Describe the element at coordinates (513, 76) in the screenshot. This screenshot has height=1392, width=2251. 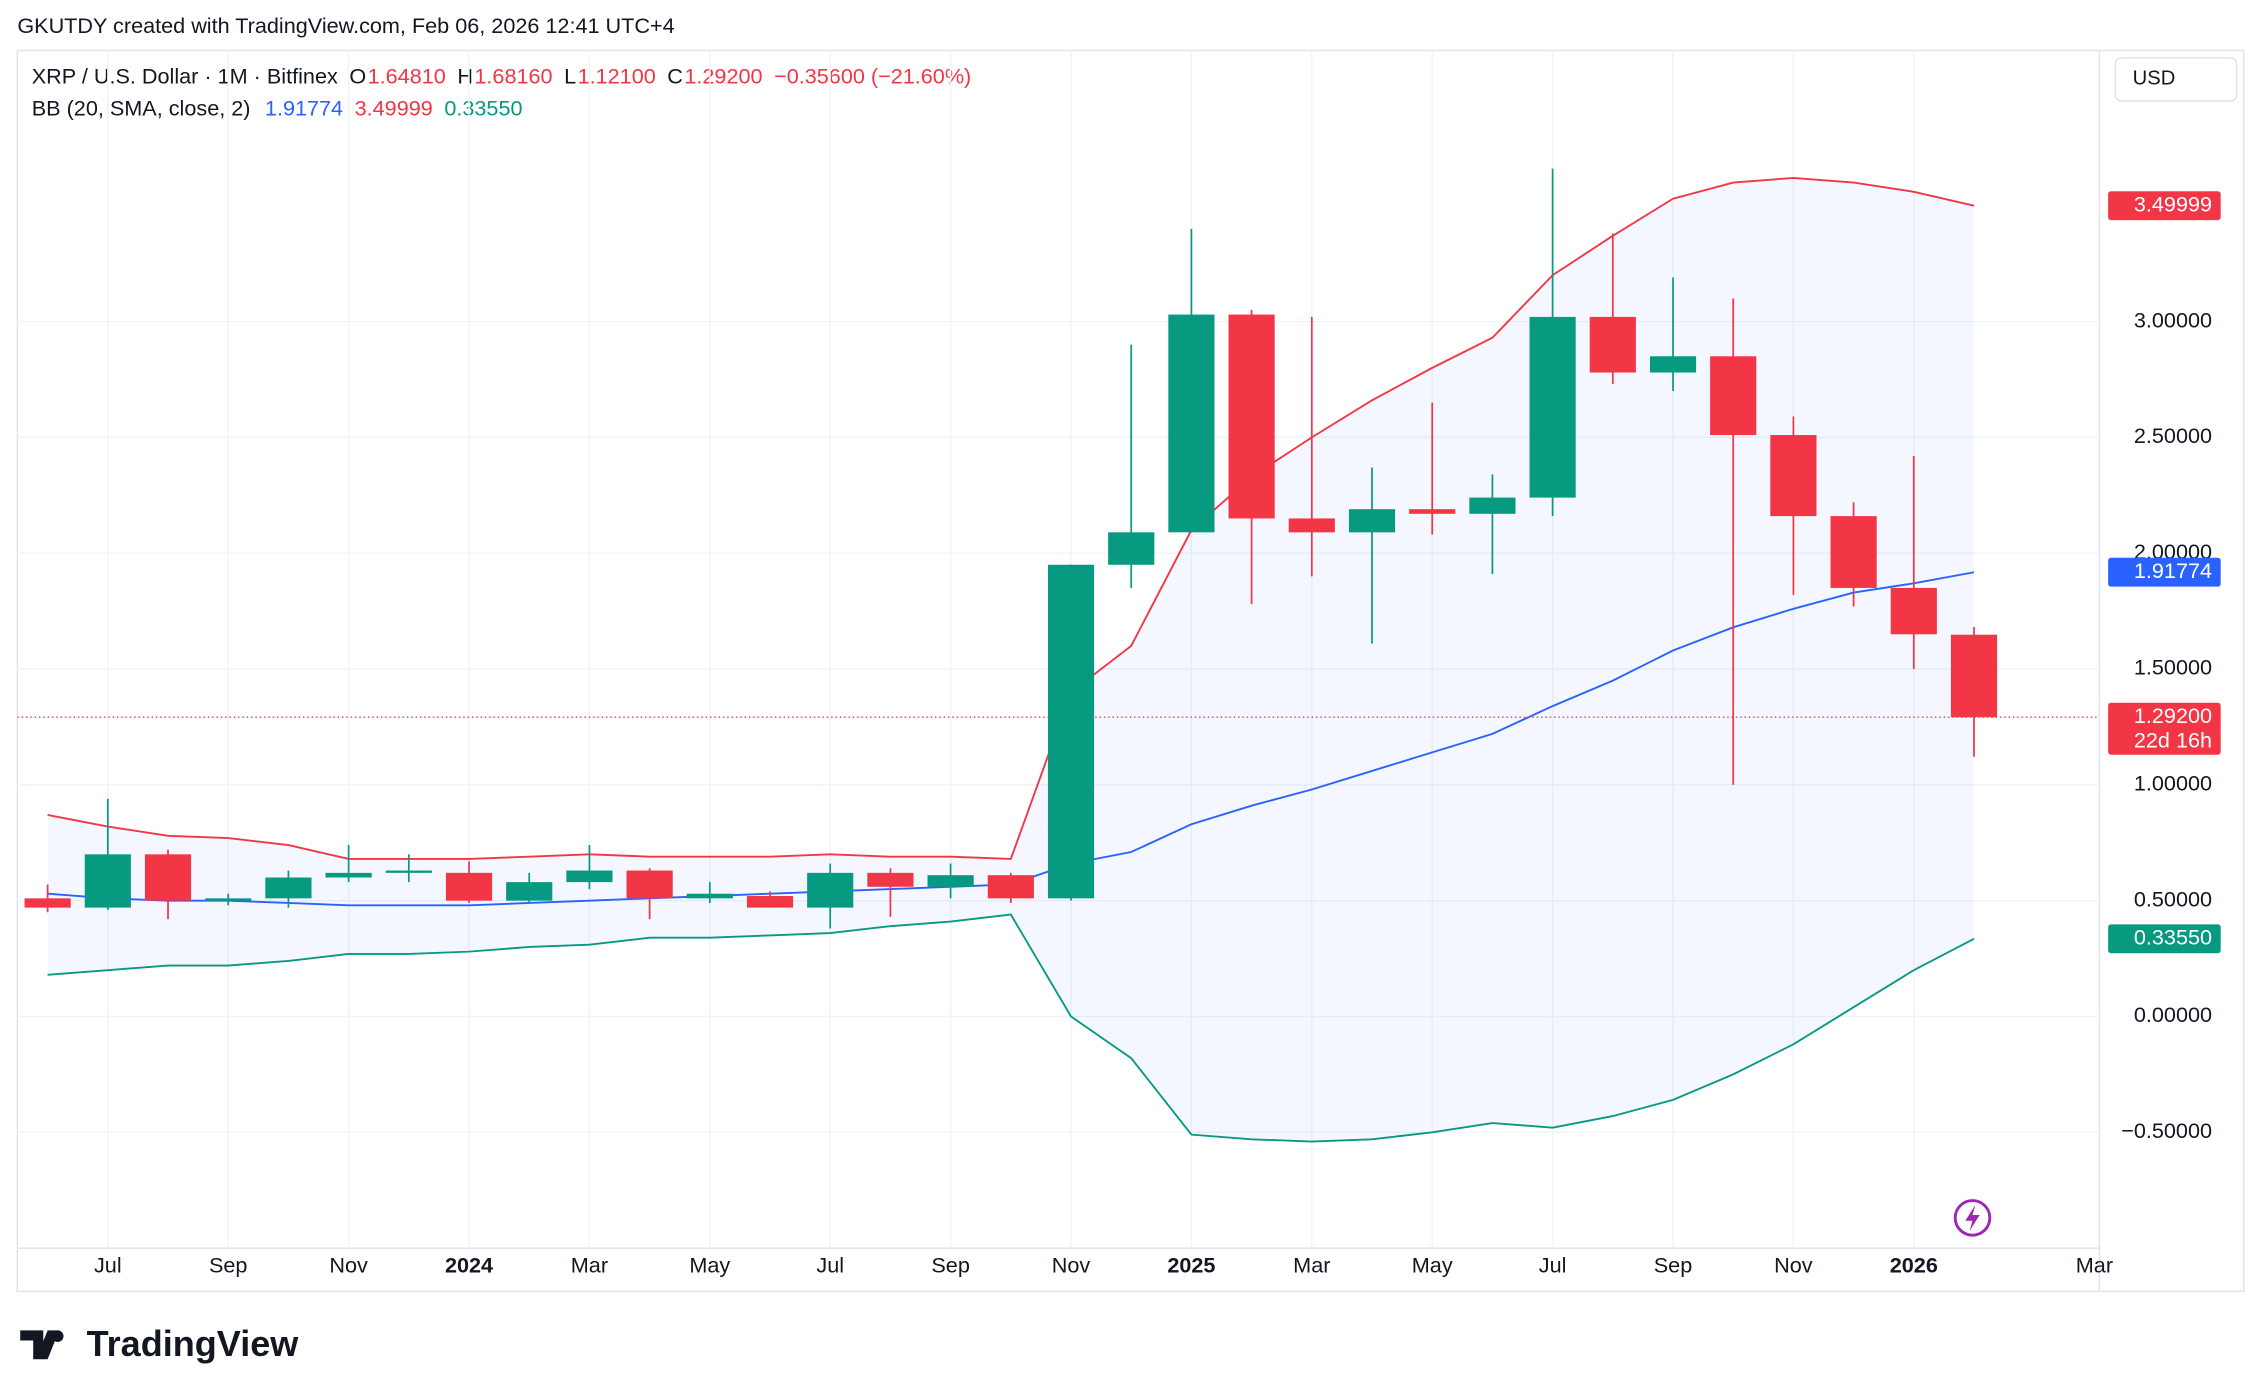
I see `legend-text: 1.68160` at that location.